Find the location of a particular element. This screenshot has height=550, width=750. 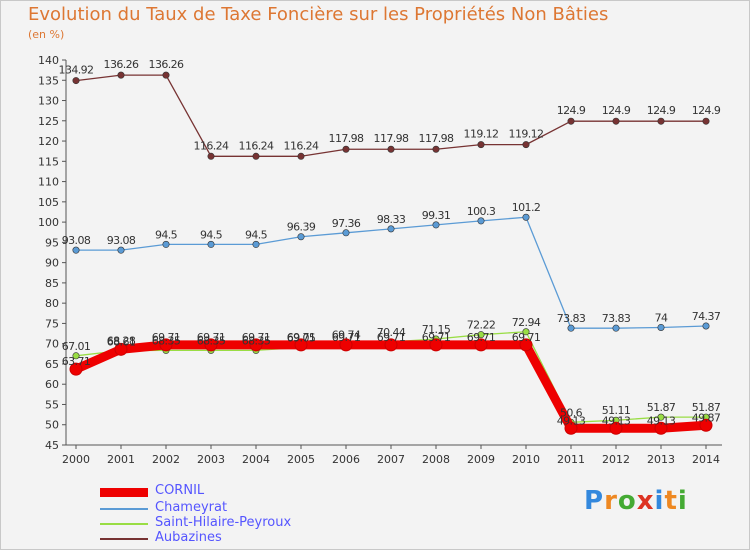

data-label-chameyrat: 97.36 is located at coordinates (346, 223).